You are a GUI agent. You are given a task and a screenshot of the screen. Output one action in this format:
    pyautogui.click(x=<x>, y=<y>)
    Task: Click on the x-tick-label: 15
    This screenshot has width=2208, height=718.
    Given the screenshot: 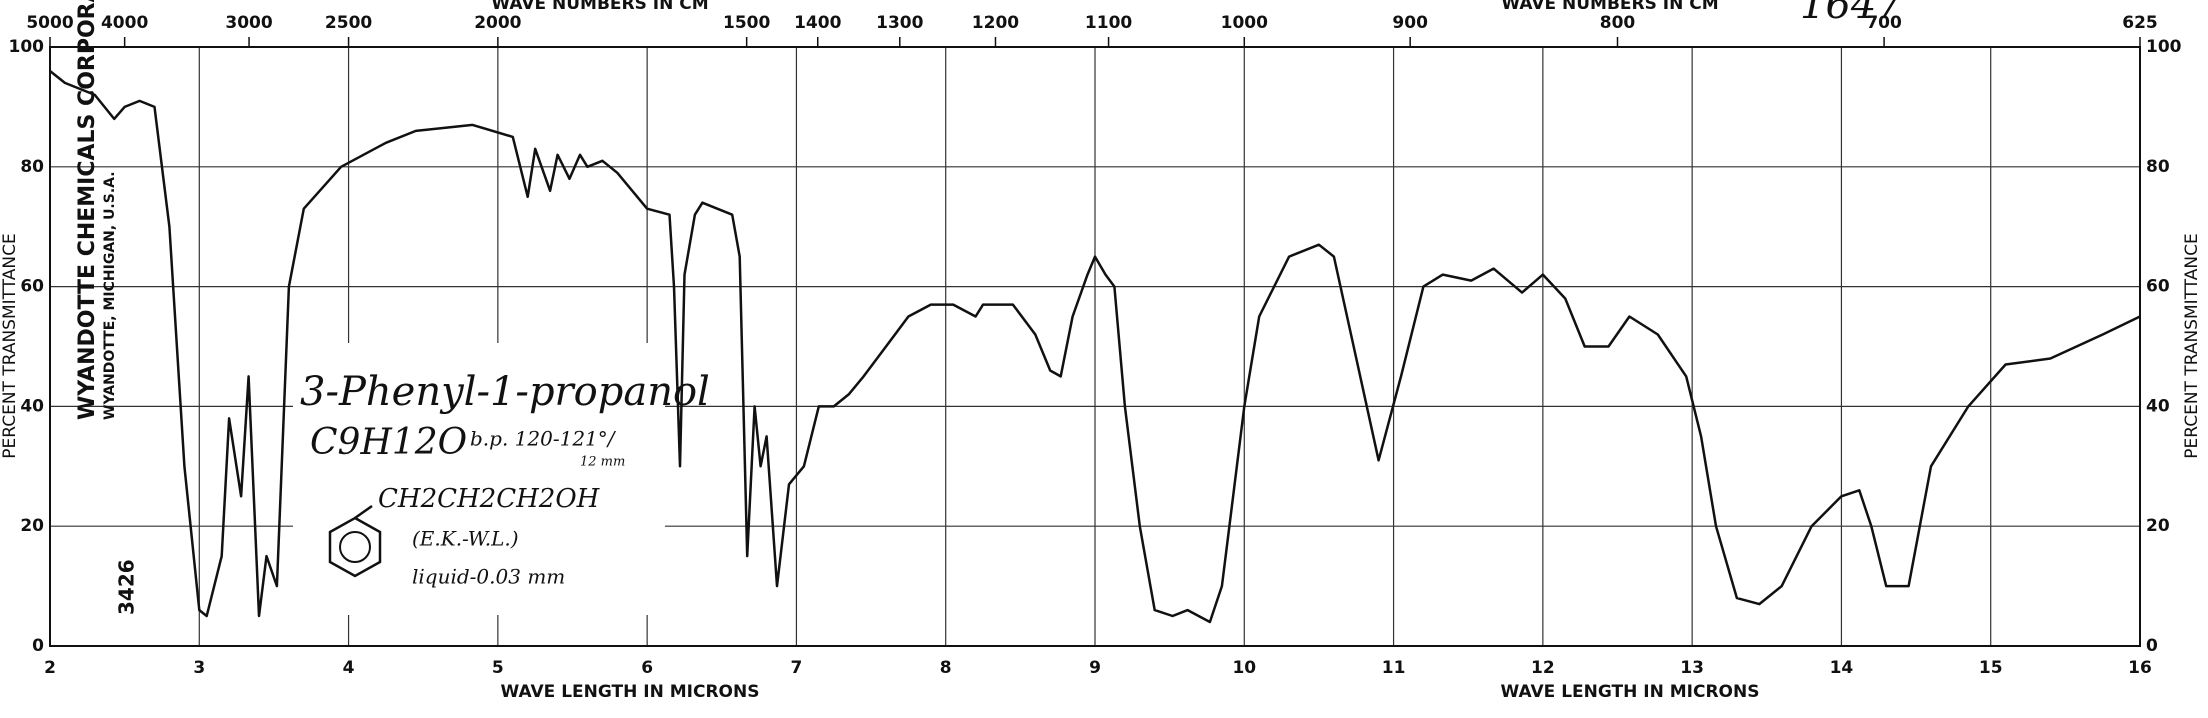 What is the action you would take?
    pyautogui.click(x=1991, y=668)
    